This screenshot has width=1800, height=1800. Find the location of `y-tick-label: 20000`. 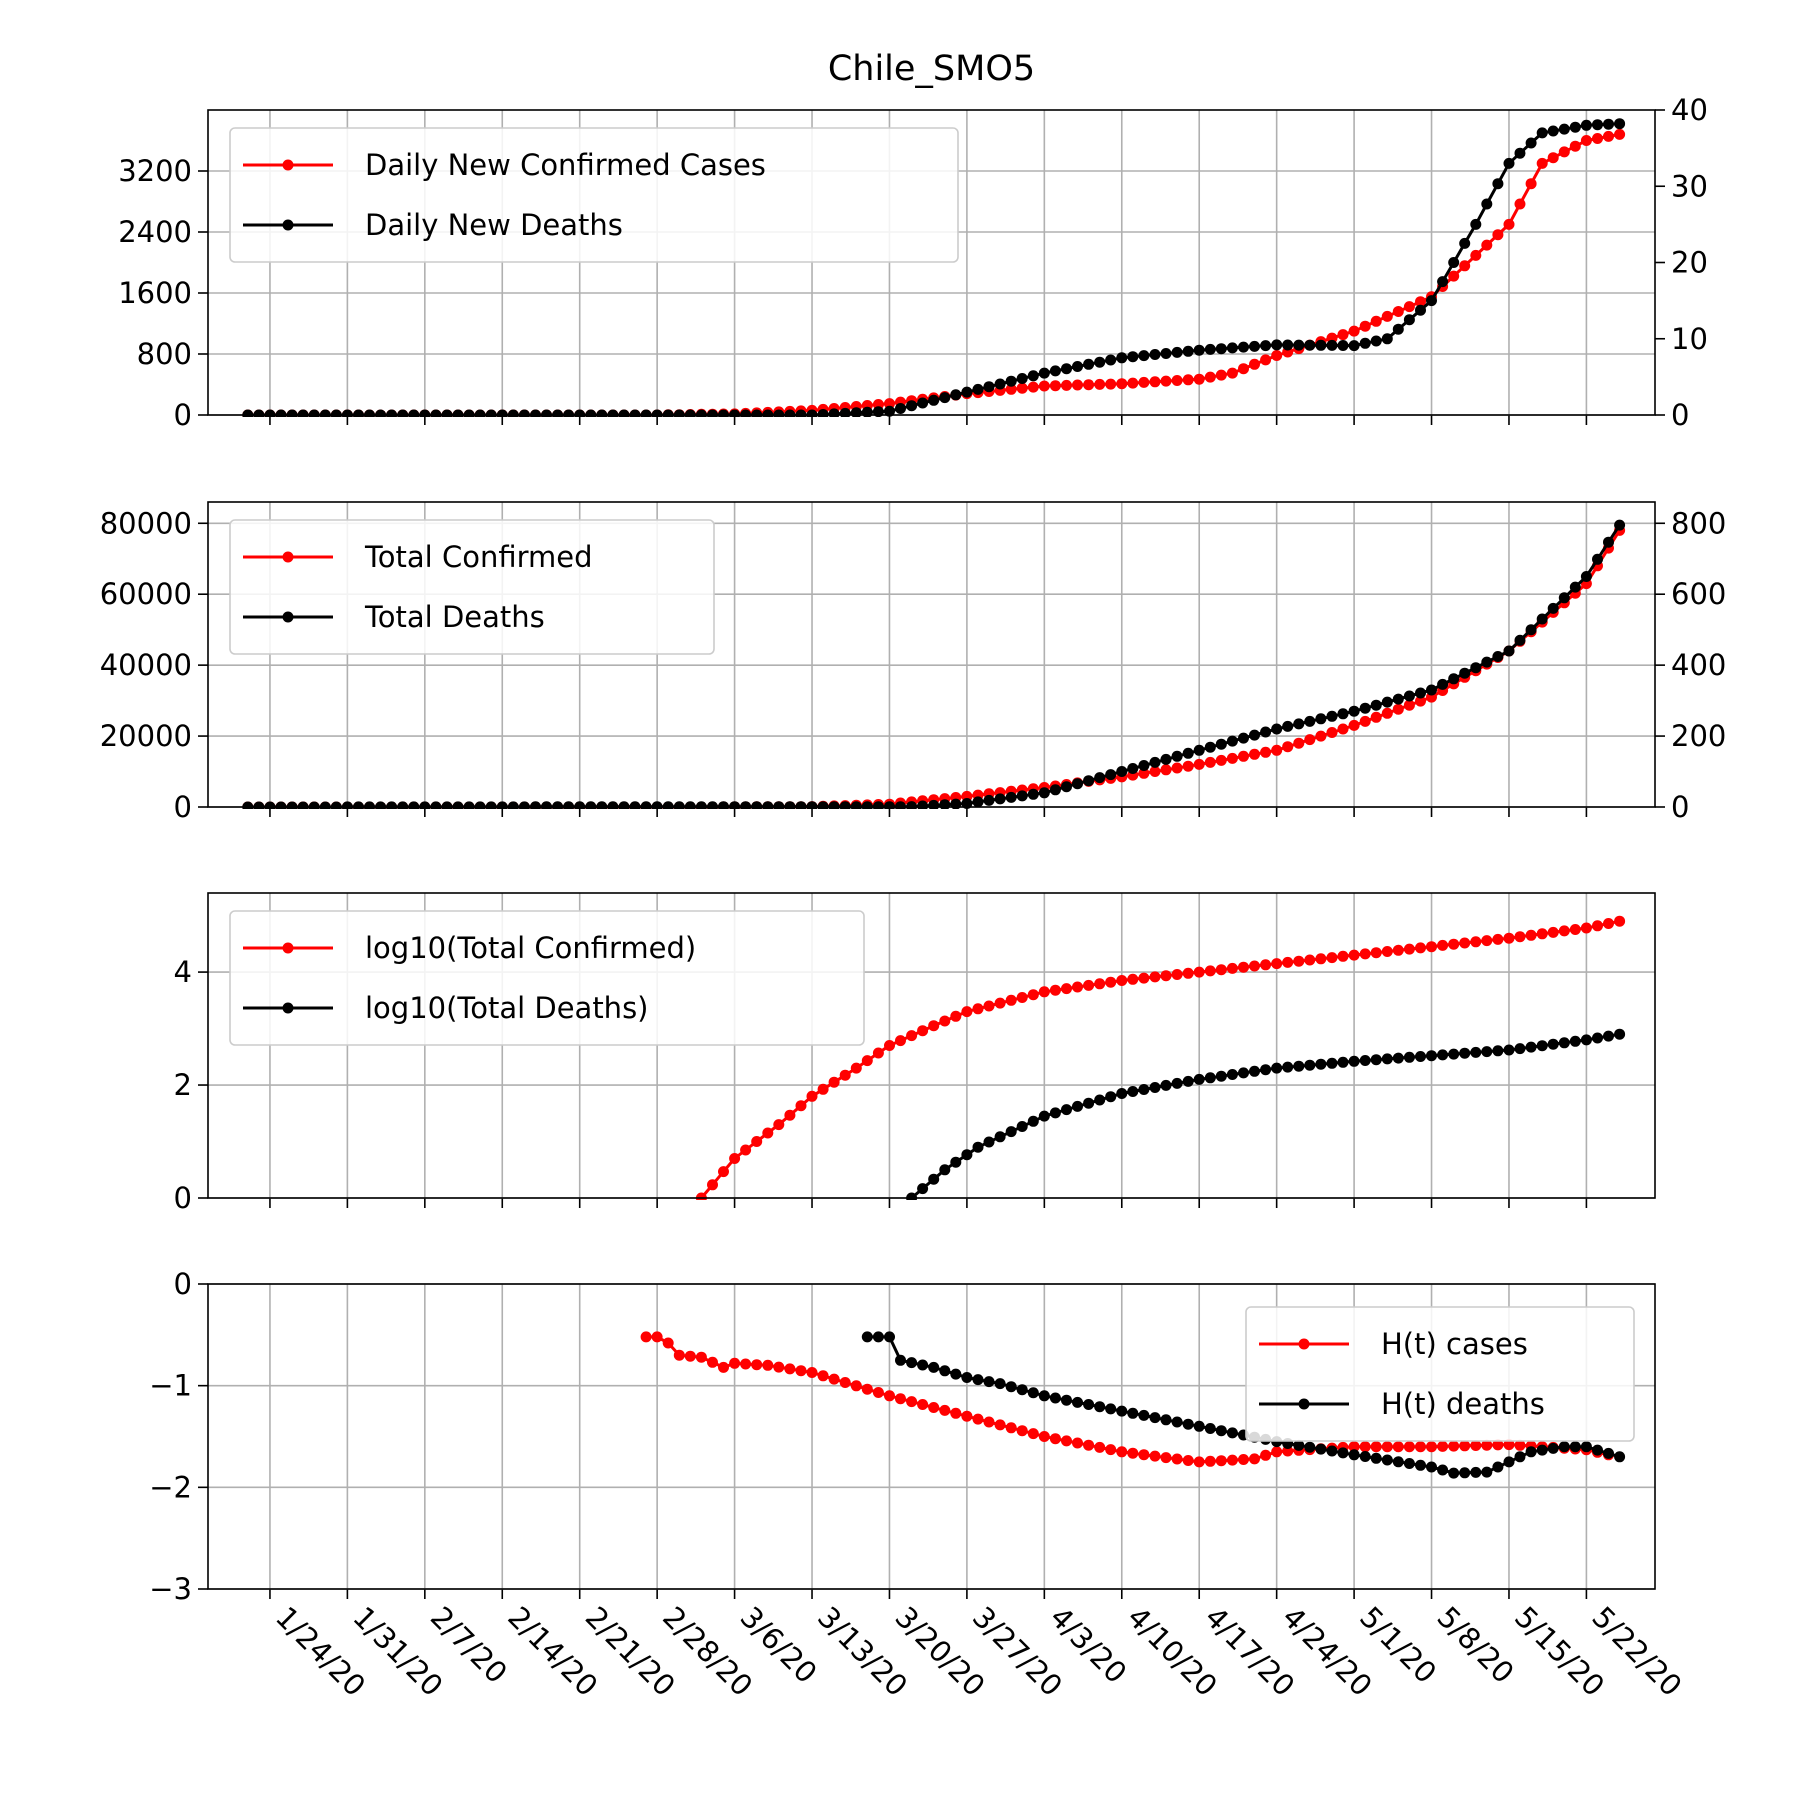

y-tick-label: 20000 is located at coordinates (146, 736).